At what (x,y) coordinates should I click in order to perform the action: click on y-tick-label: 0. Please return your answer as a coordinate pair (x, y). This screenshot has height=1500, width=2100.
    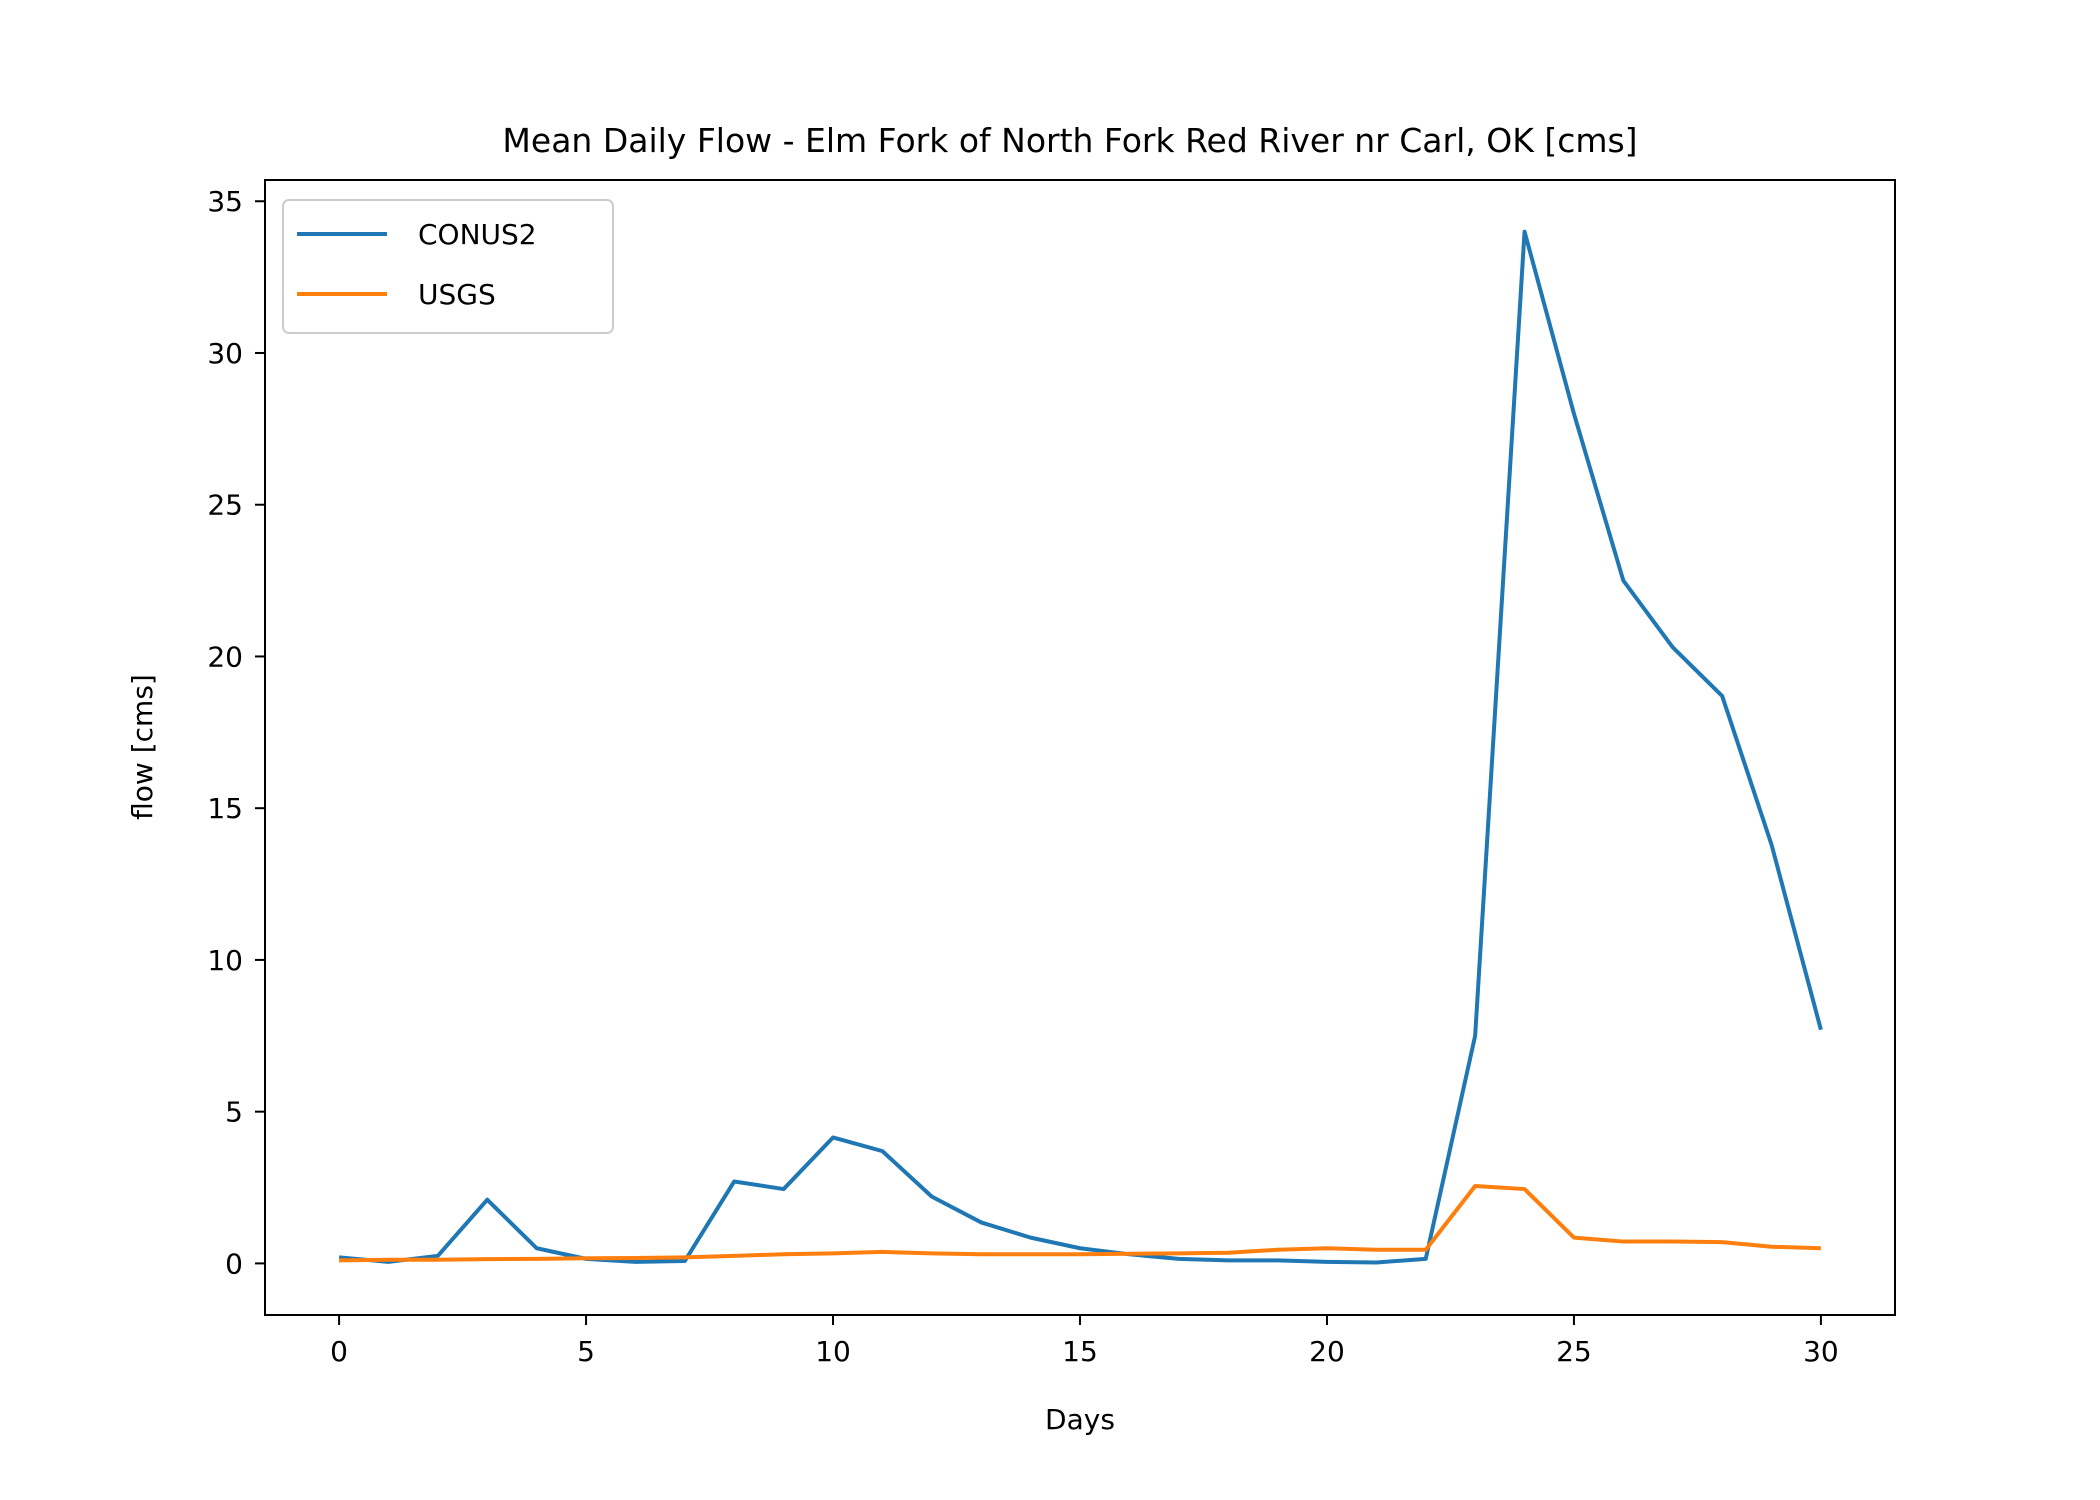
    Looking at the image, I should click on (234, 1263).